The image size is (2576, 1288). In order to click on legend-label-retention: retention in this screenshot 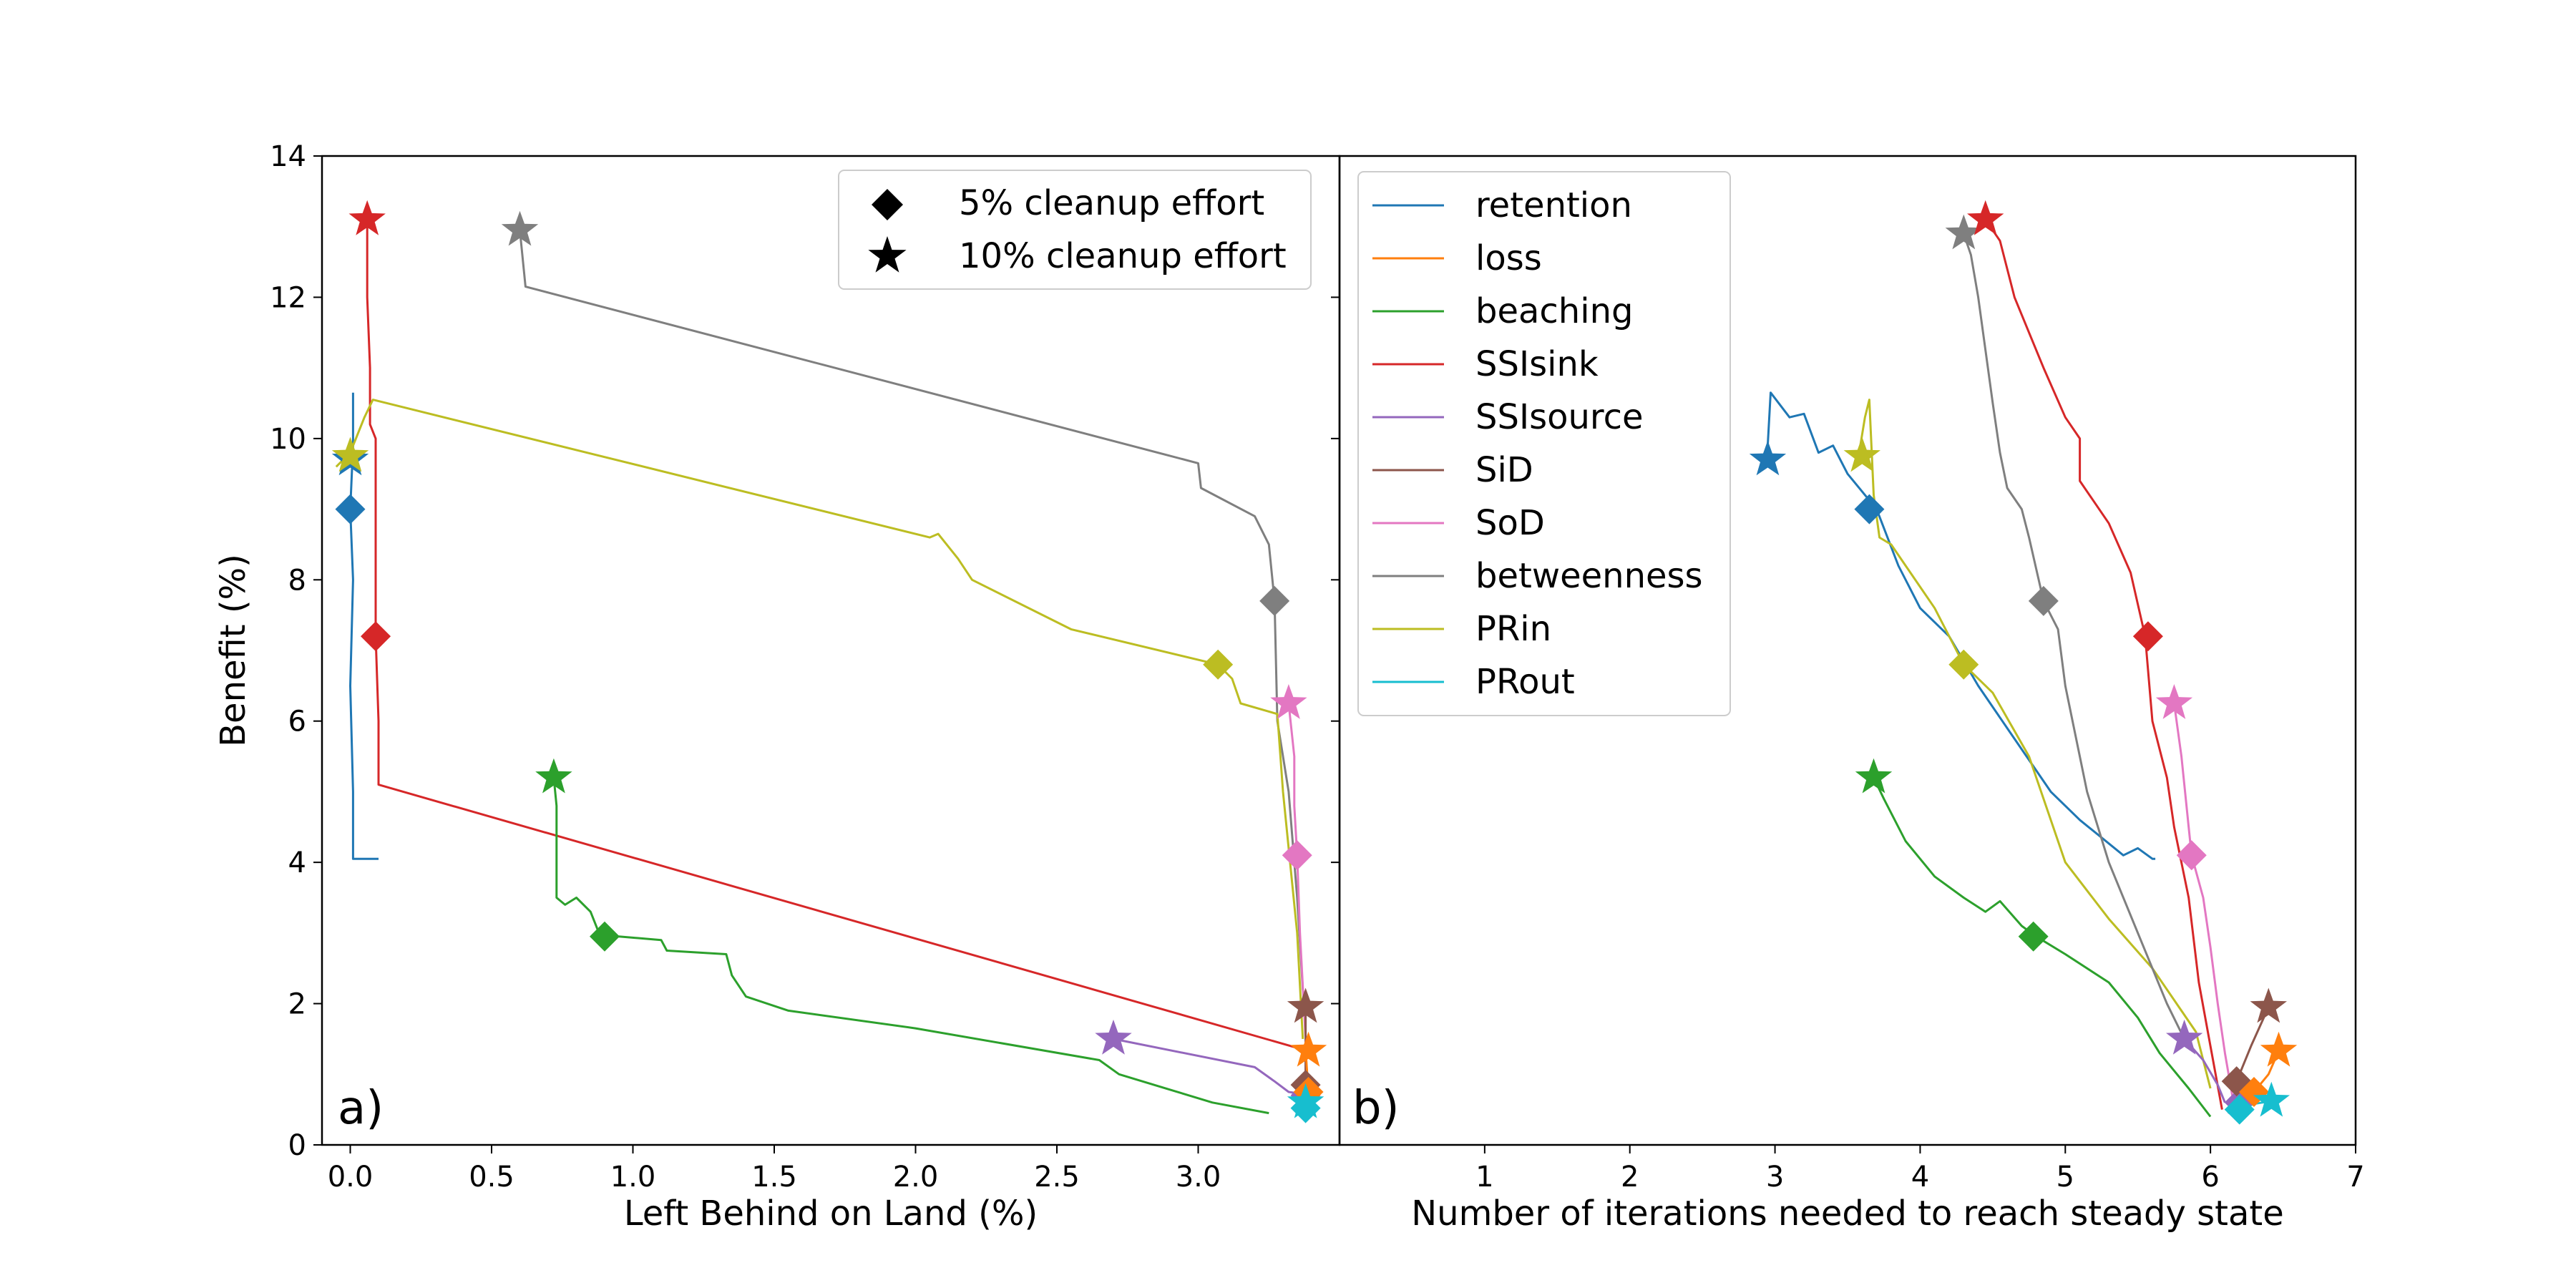, I will do `click(1553, 205)`.